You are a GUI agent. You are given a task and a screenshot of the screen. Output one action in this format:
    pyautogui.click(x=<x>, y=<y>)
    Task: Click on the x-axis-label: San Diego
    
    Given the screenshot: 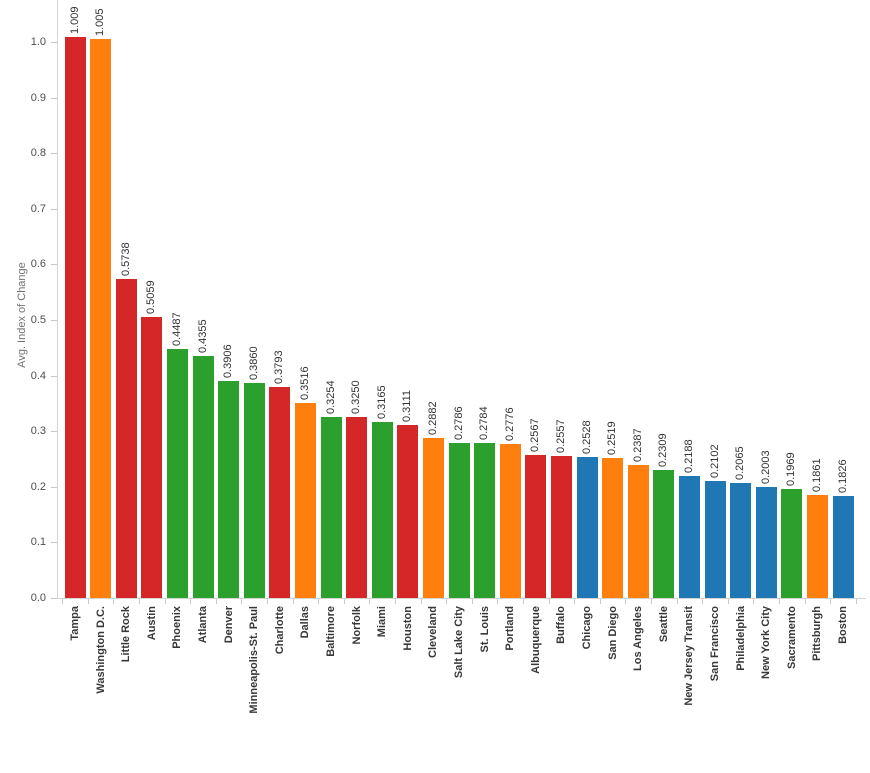 What is the action you would take?
    pyautogui.click(x=613, y=633)
    